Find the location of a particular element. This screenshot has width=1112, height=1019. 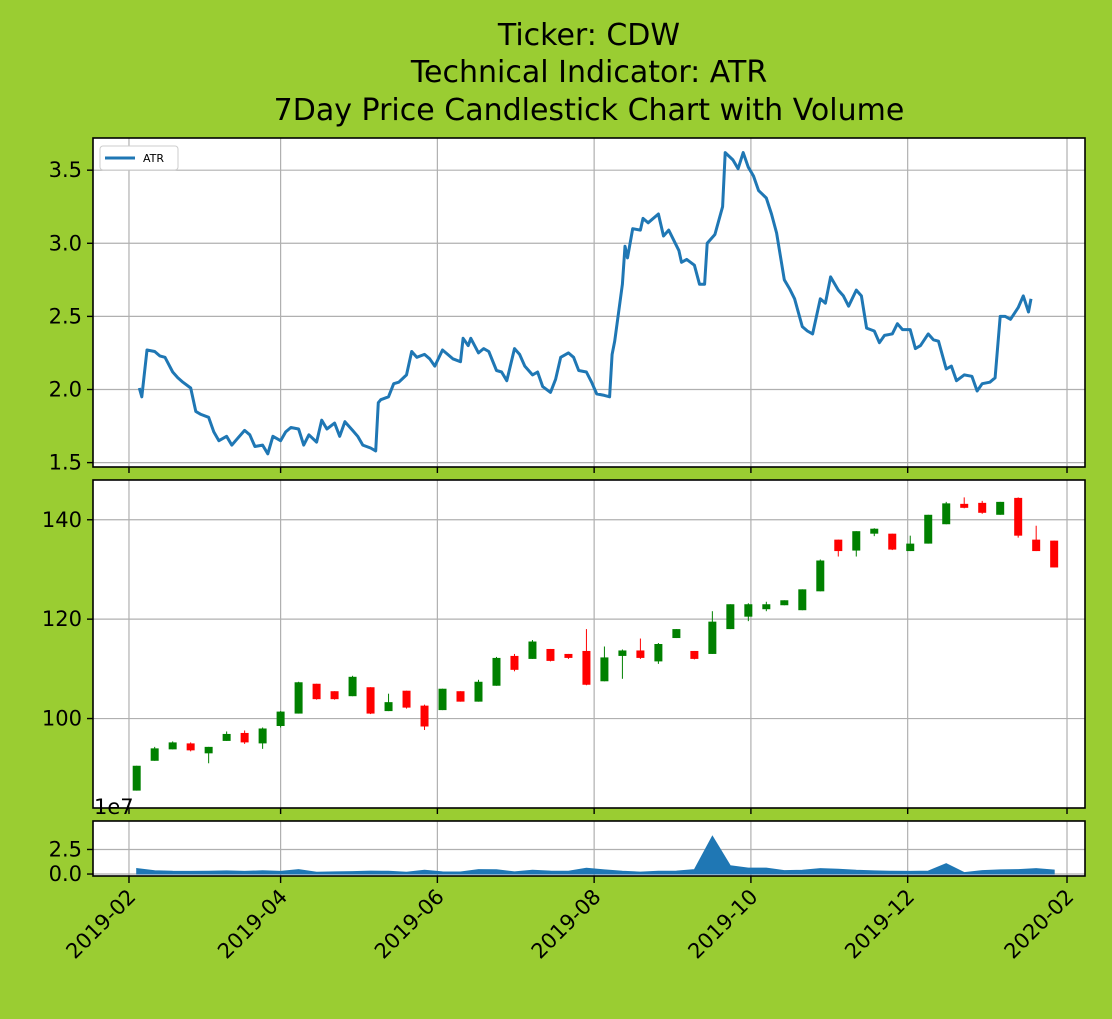

x-tick-label: 2019-06 is located at coordinates (409, 924).